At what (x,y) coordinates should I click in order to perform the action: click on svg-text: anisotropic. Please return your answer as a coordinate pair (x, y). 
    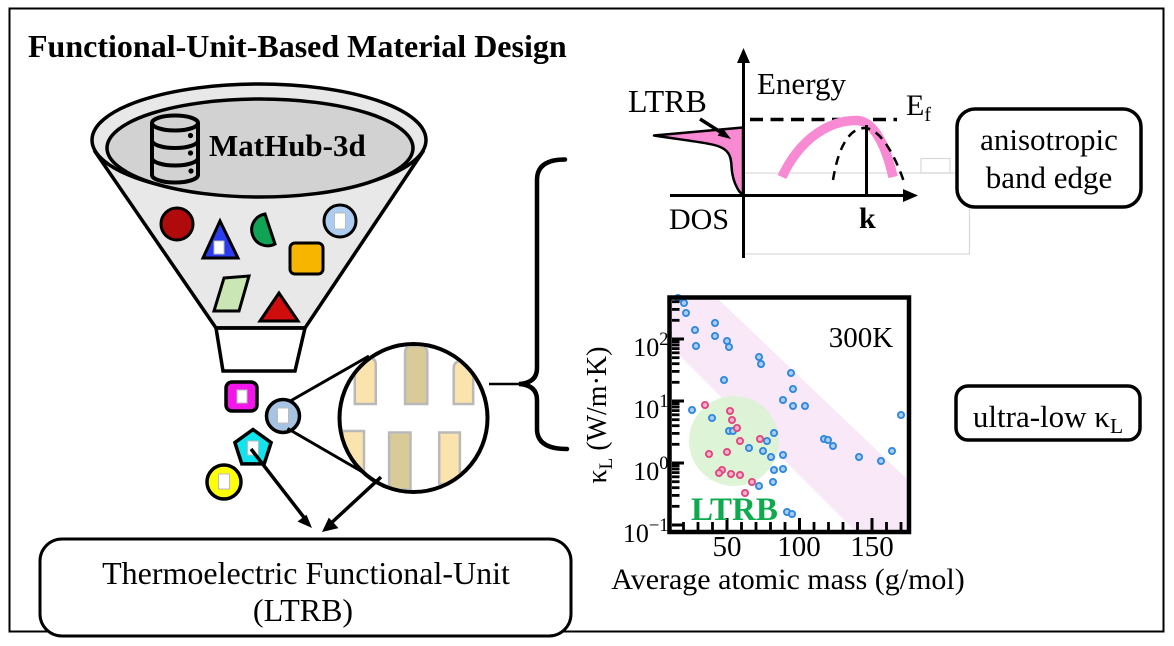
    Looking at the image, I should click on (1049, 139).